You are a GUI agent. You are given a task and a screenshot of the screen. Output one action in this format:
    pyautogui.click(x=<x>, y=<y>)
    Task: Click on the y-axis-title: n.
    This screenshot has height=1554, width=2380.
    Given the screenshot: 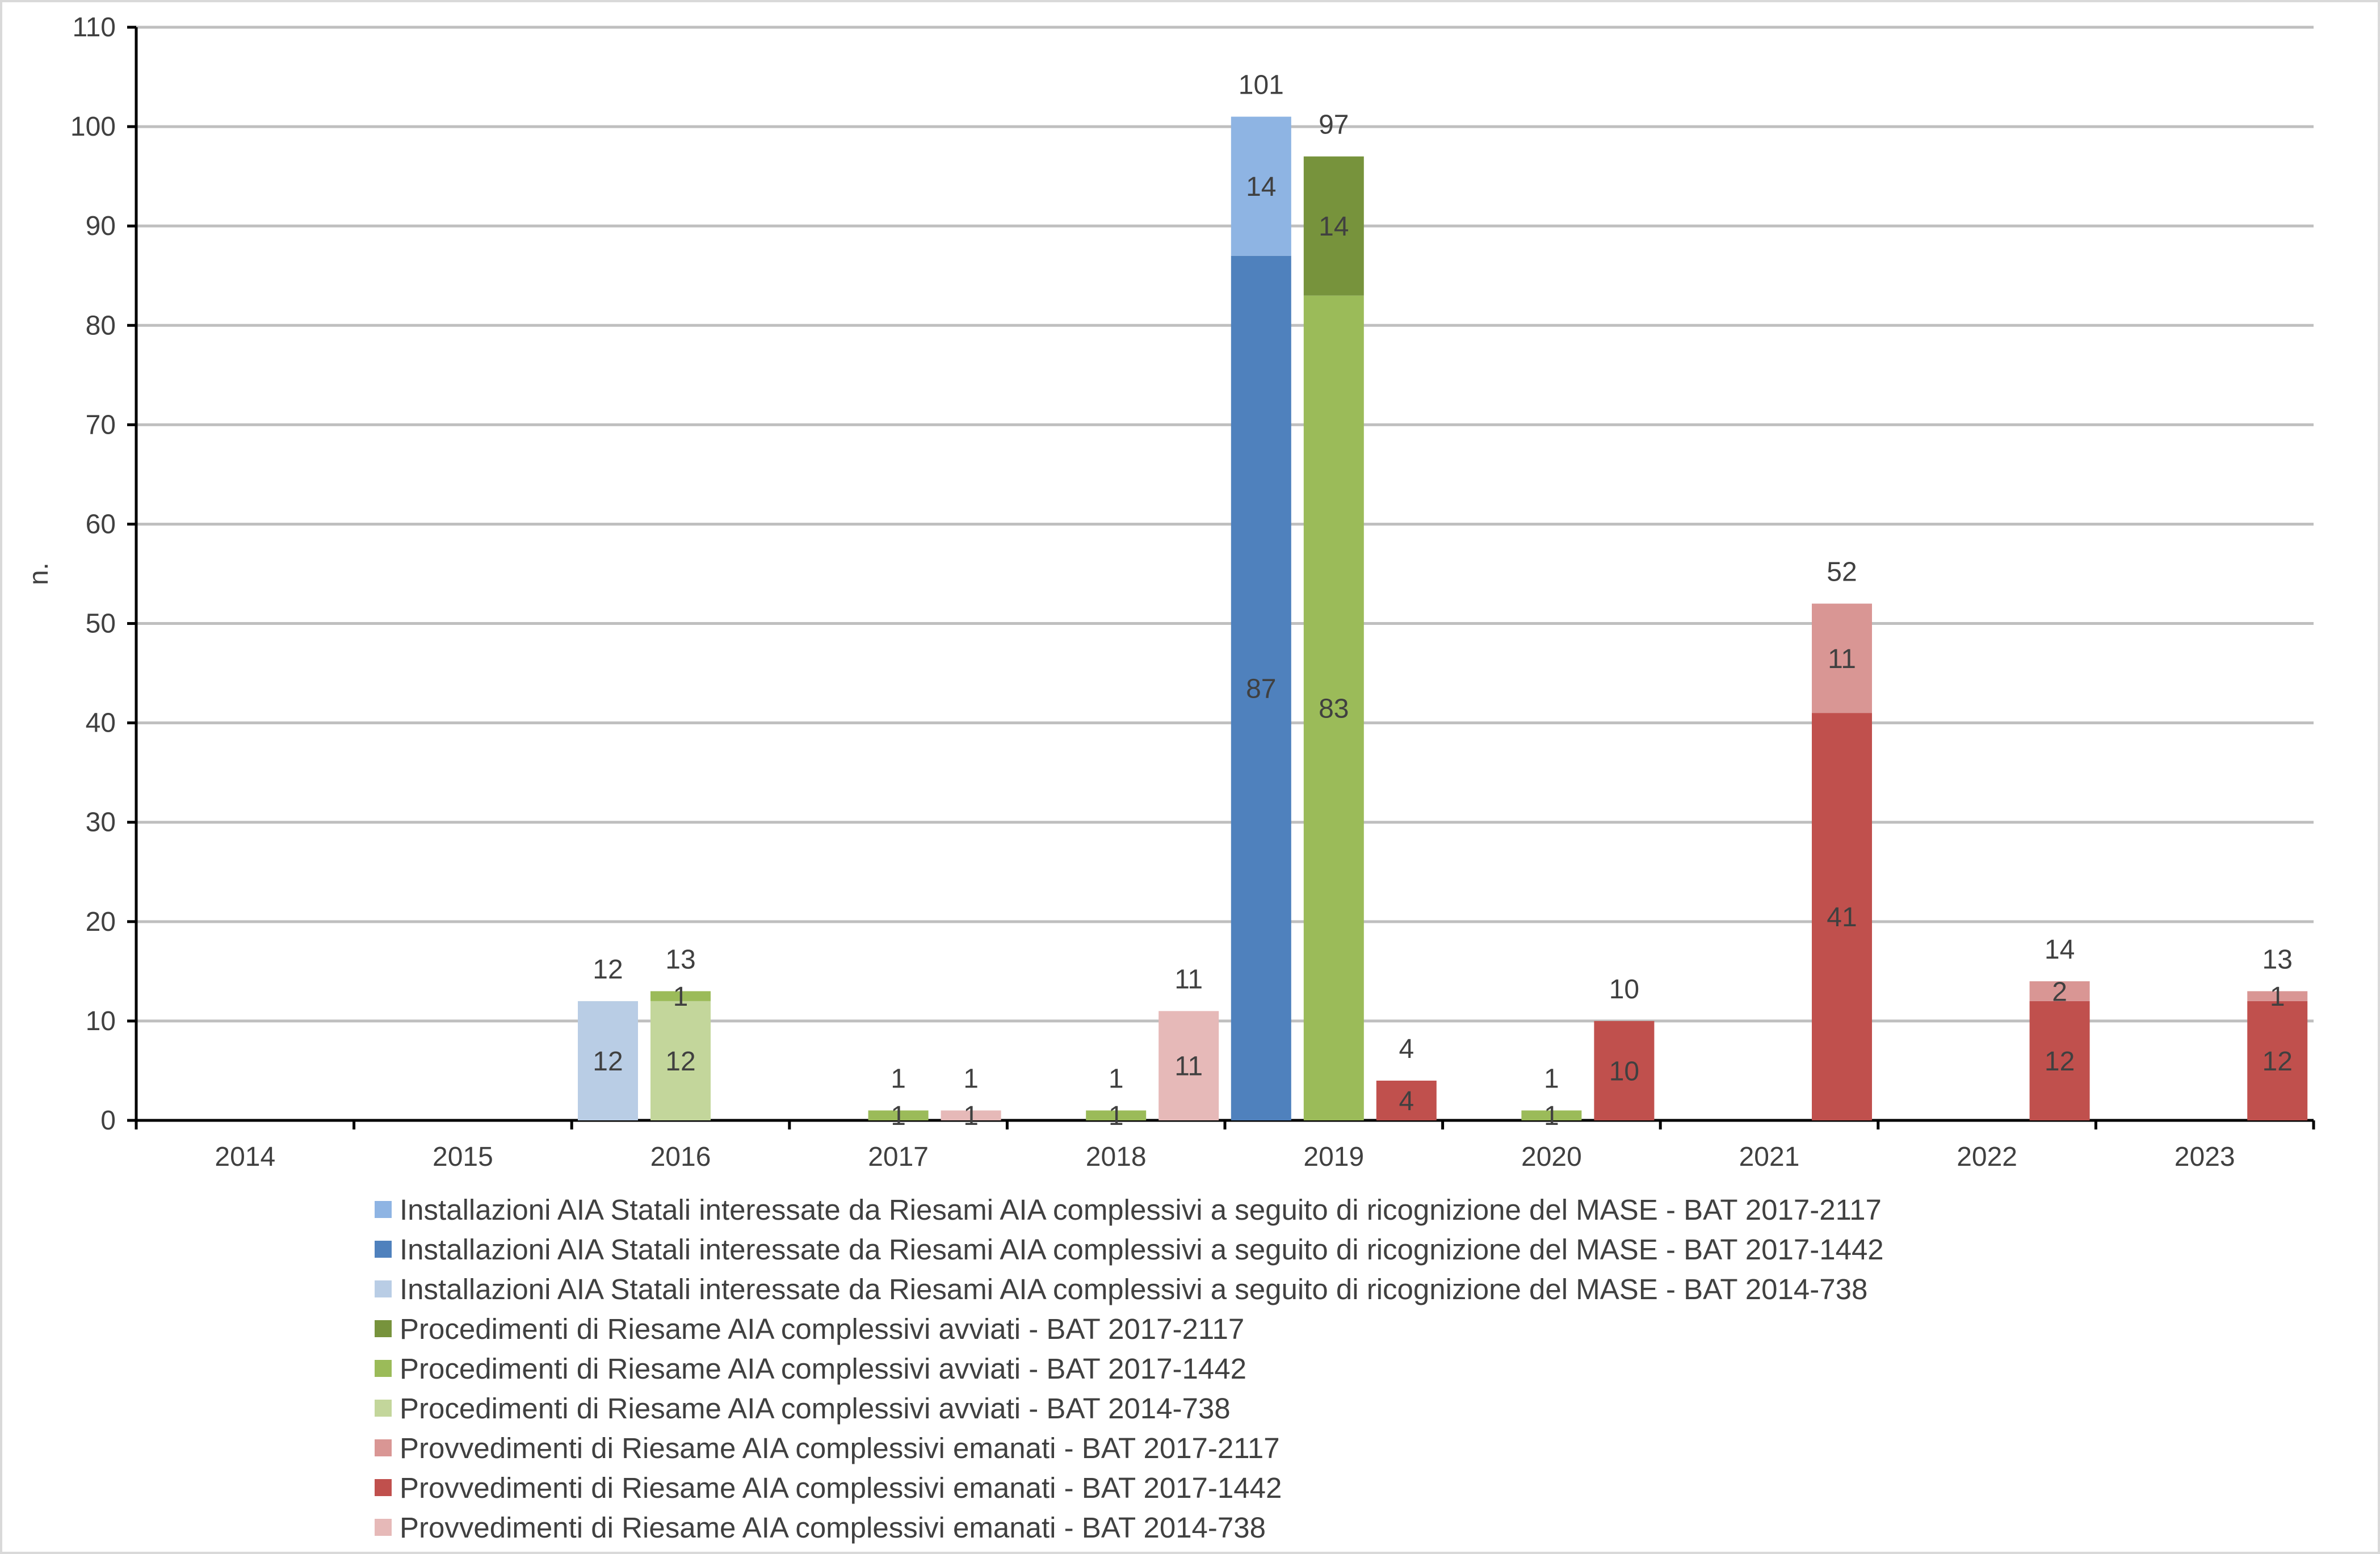 What is the action you would take?
    pyautogui.click(x=39, y=573)
    